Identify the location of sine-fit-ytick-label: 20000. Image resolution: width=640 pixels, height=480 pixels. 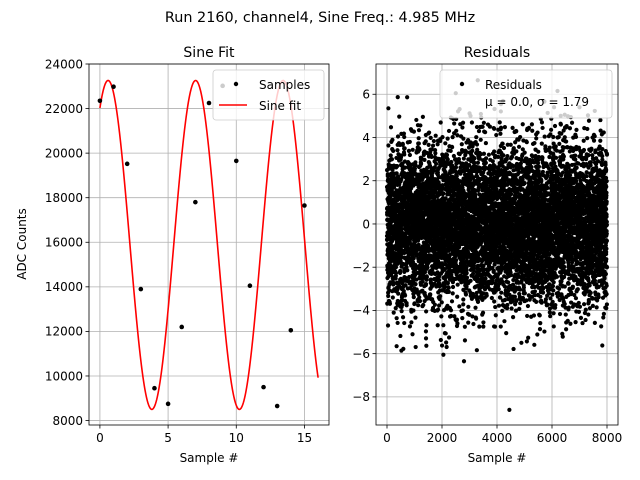
(64, 153).